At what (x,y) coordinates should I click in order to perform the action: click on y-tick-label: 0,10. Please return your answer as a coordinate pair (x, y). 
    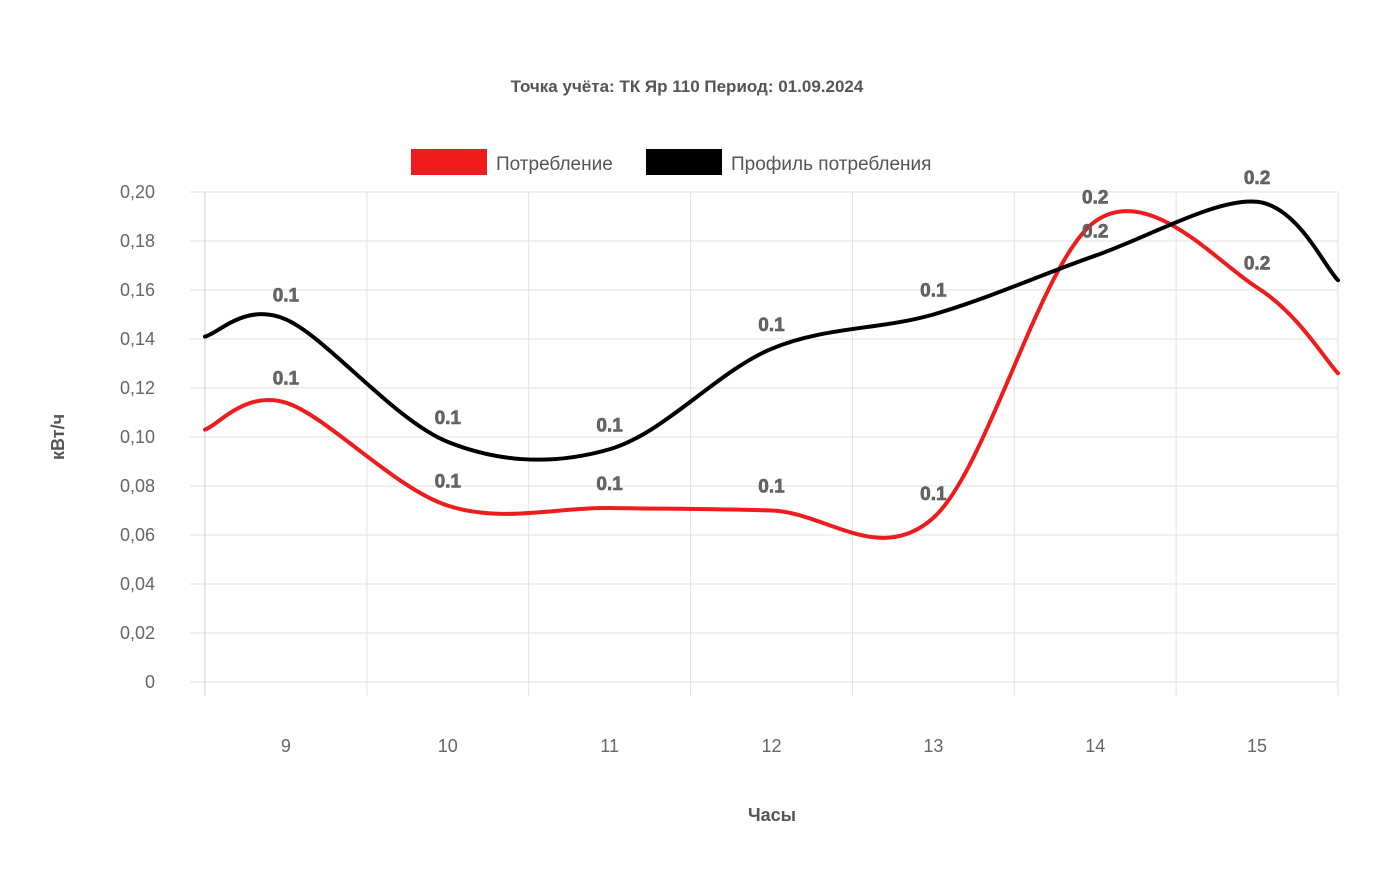
    Looking at the image, I should click on (137, 437).